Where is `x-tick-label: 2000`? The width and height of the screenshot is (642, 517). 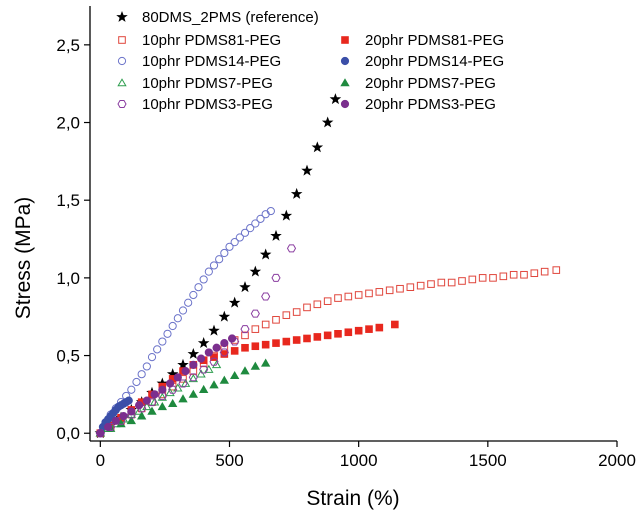
x-tick-label: 2000 is located at coordinates (617, 460).